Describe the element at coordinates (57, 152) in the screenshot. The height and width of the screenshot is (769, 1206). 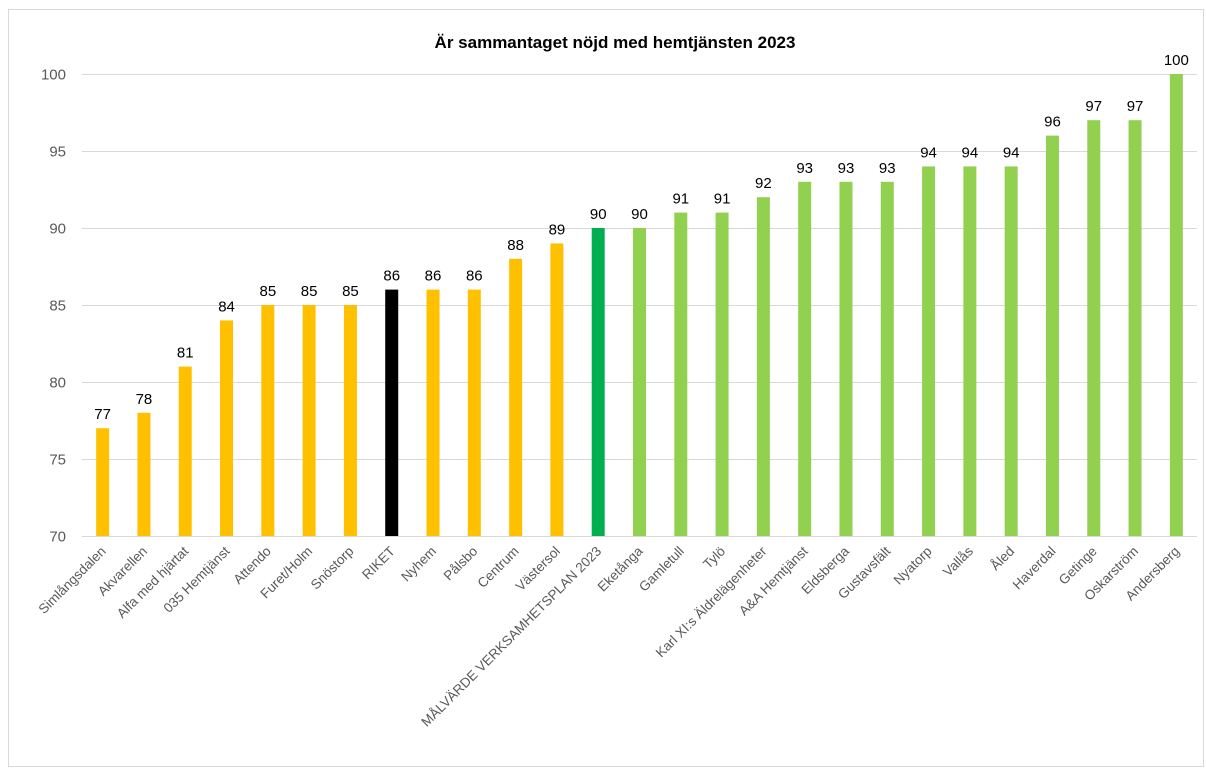
I see `y-tick-label: 95` at that location.